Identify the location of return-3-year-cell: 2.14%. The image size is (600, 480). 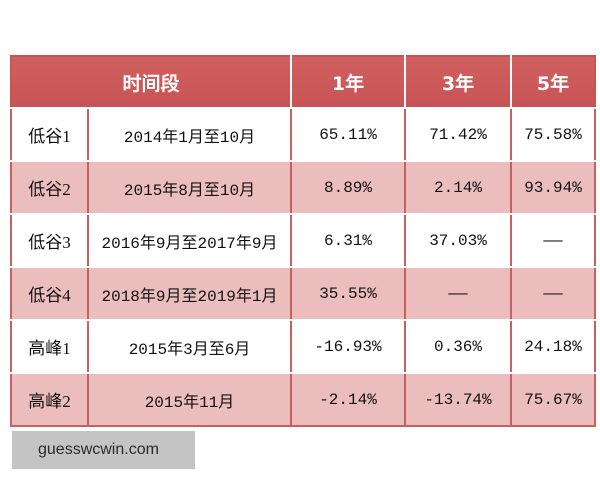
(458, 188).